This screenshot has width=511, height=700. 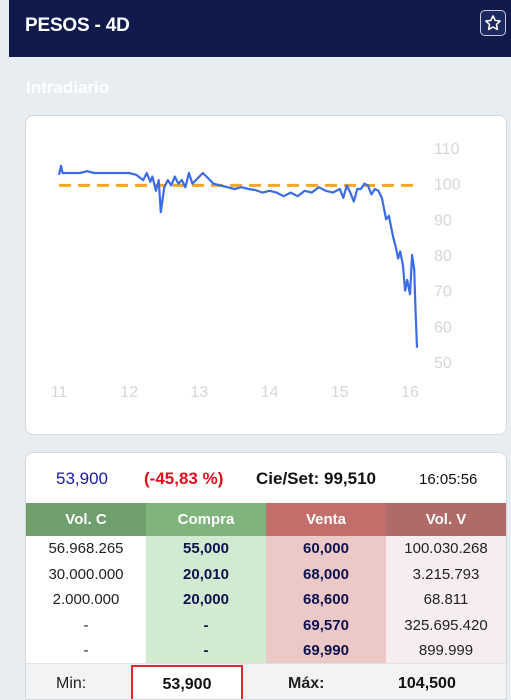 I want to click on bid-volume: 30.000.000, so click(x=86, y=574).